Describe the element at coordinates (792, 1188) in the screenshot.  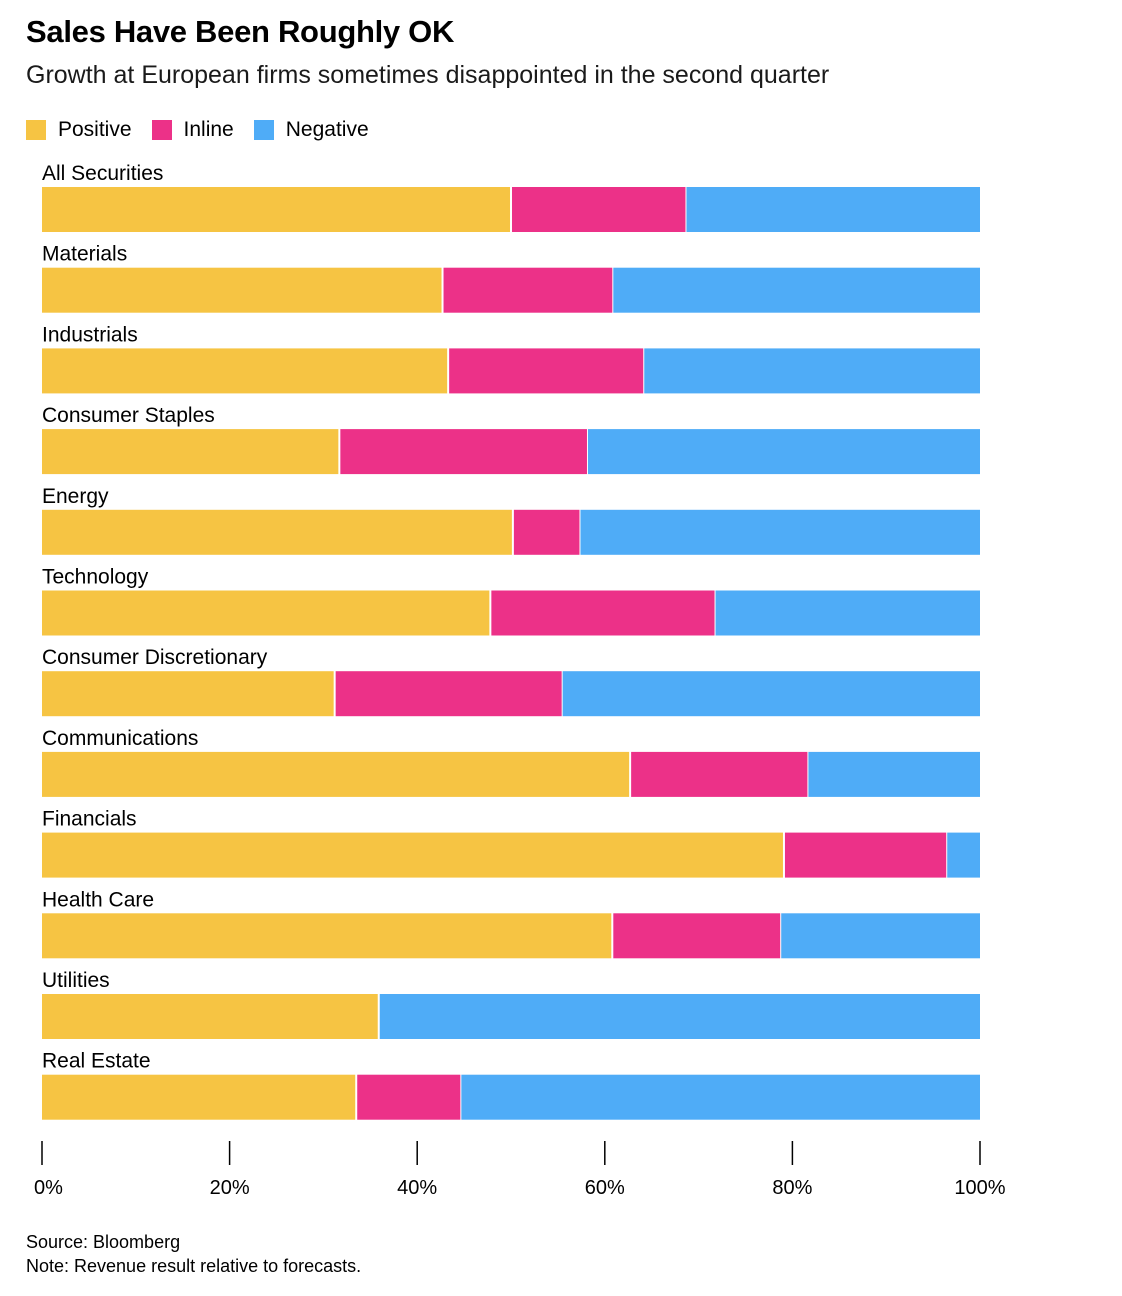
I see `x-tick-label-80: 80%` at that location.